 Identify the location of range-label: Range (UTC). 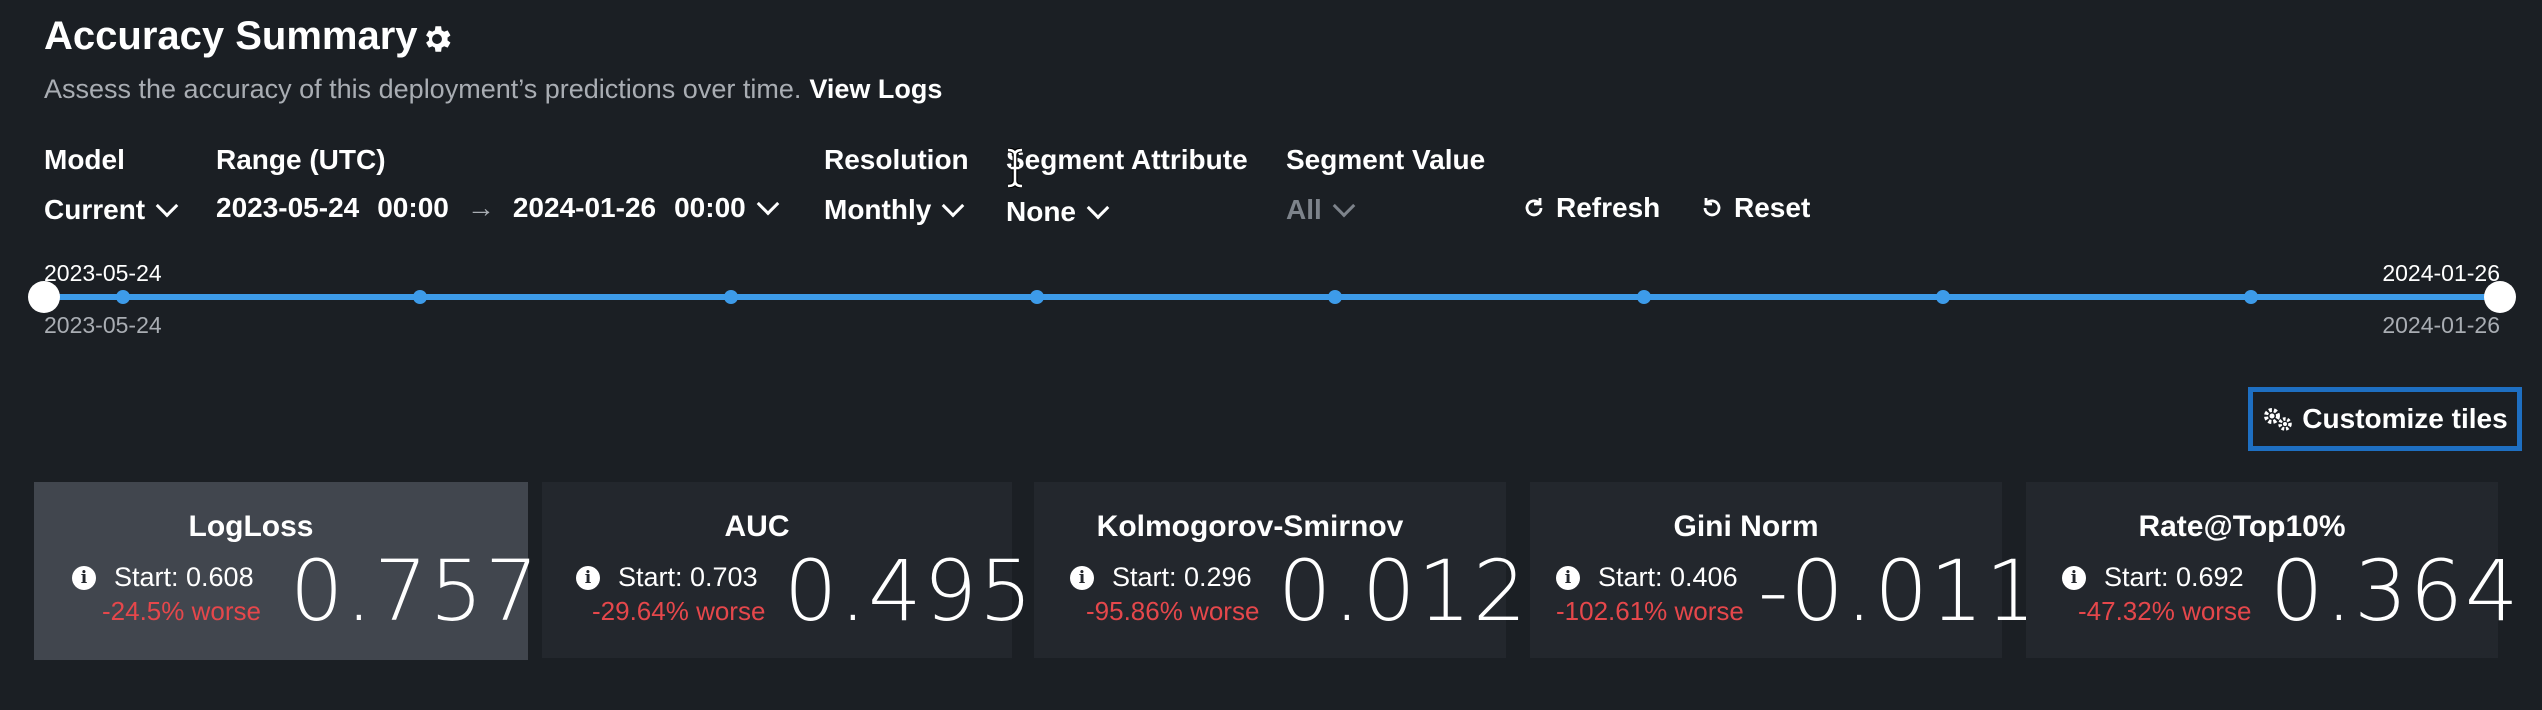
(301, 159).